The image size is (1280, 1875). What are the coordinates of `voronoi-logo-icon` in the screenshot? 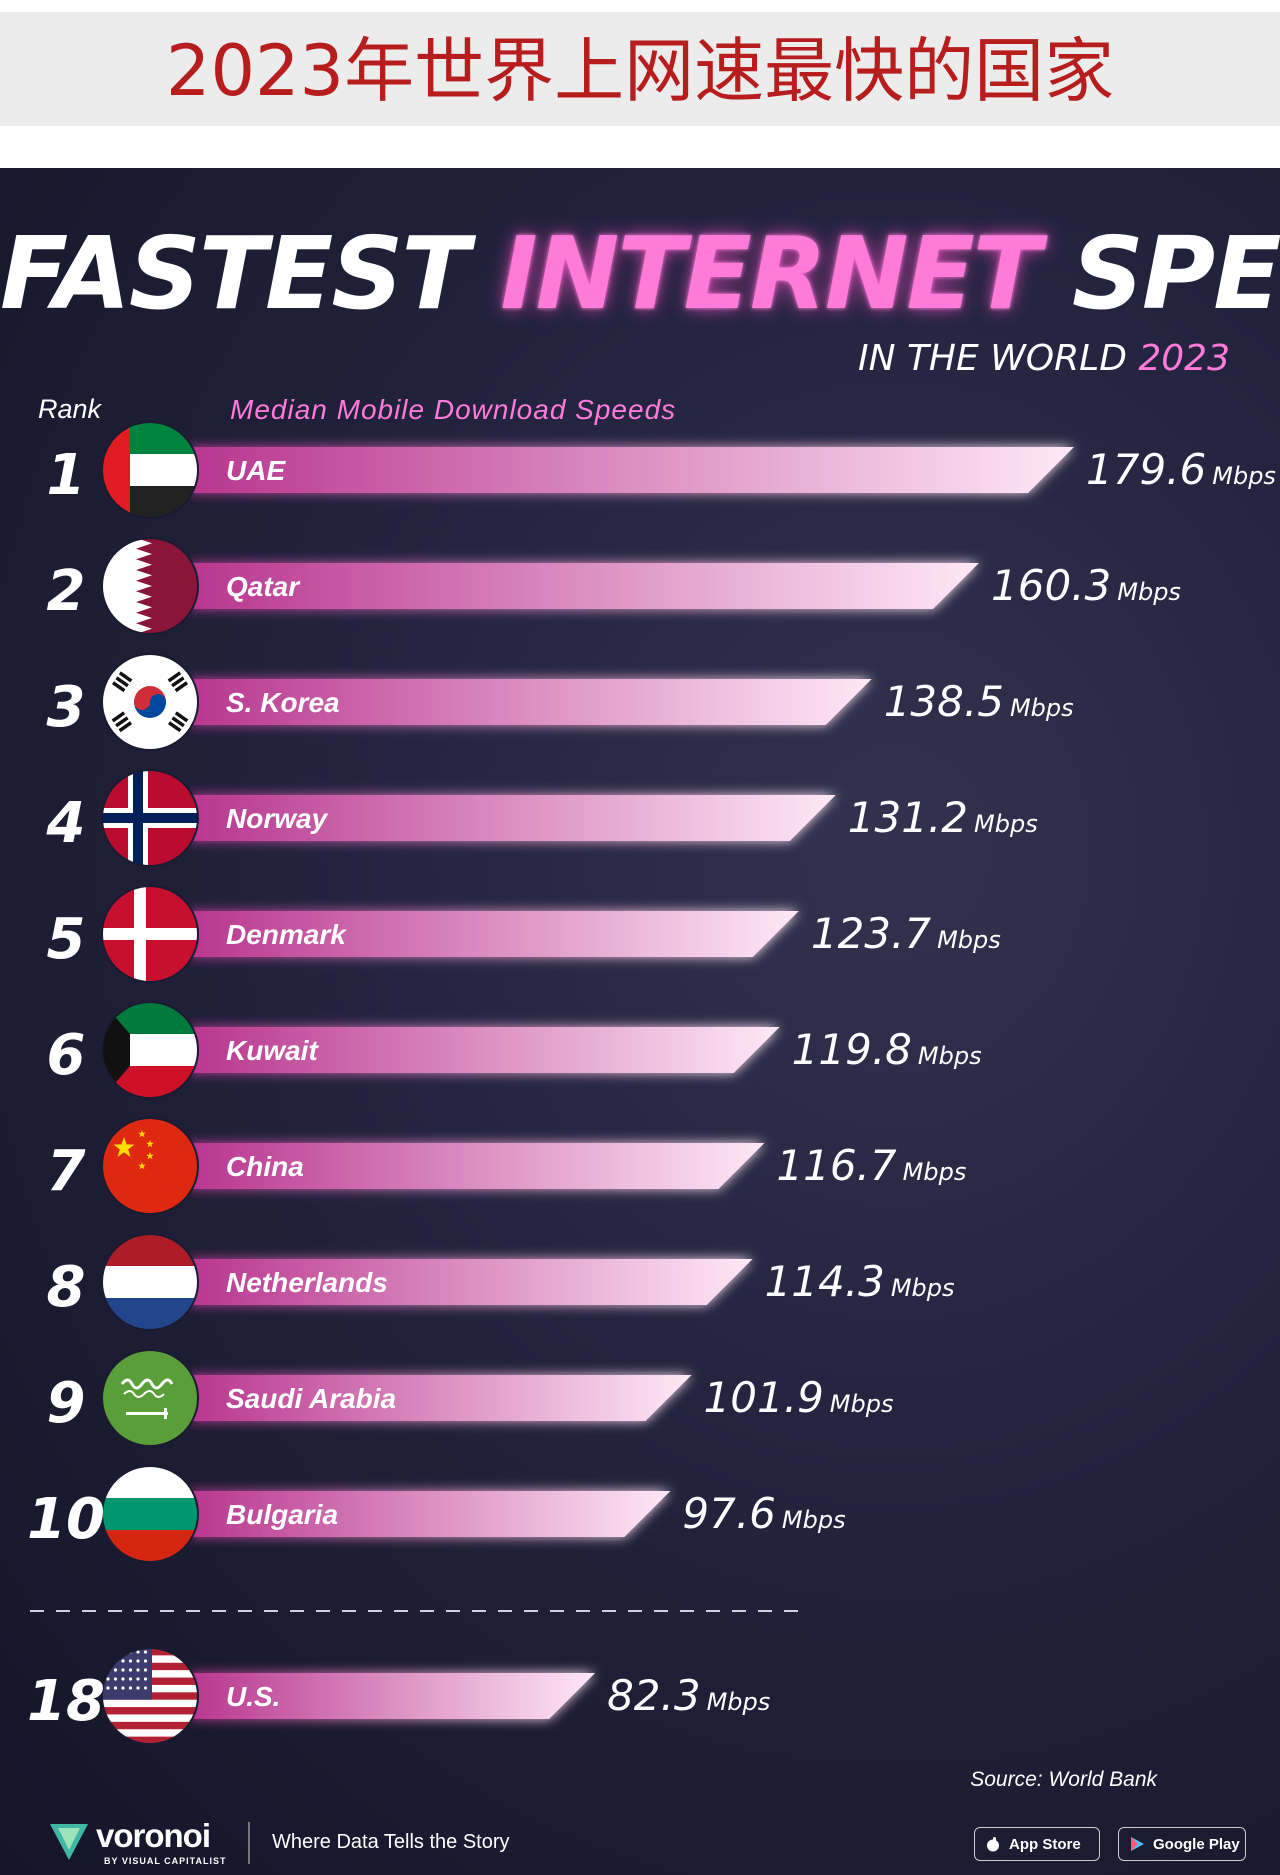 It's located at (69, 1842).